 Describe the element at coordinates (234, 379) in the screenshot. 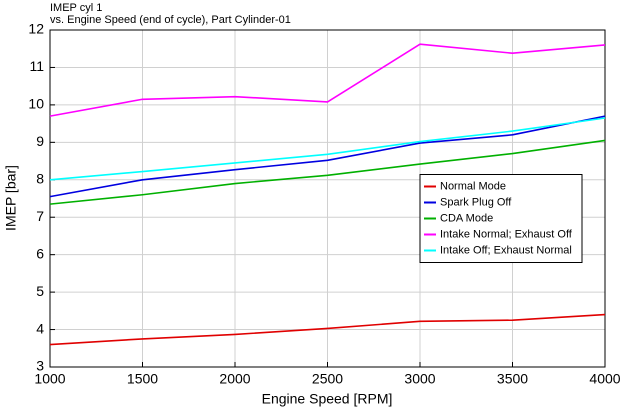

I see `x-tick-label: 2000` at that location.